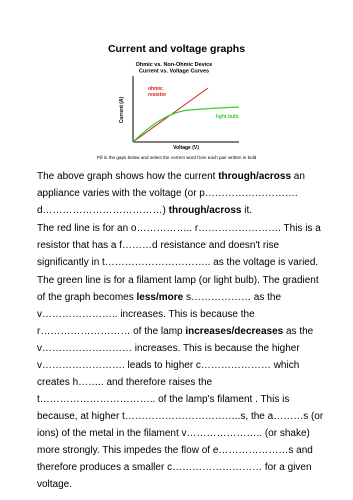 This screenshot has height=500, width=353. I want to click on graph-title: Ohmic vs. Non-Ohmic Device, so click(174, 65).